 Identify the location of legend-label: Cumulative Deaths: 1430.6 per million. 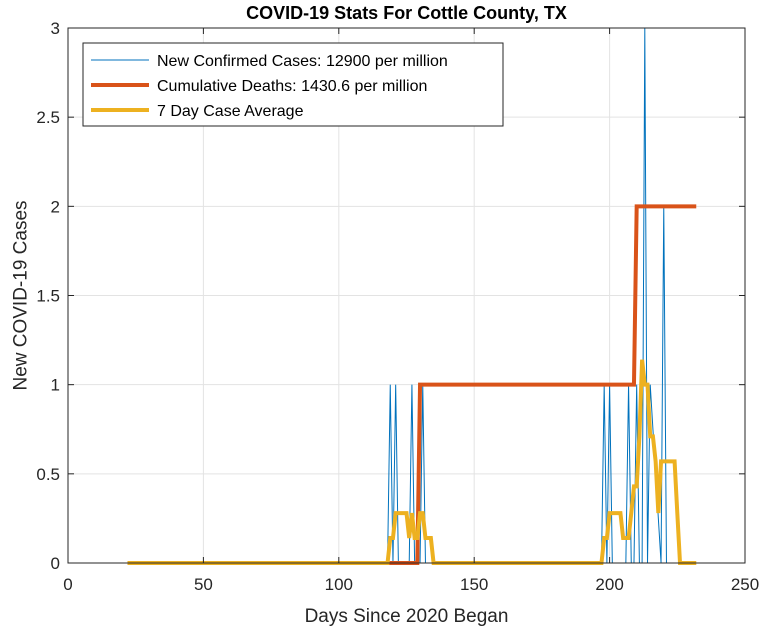
(292, 86).